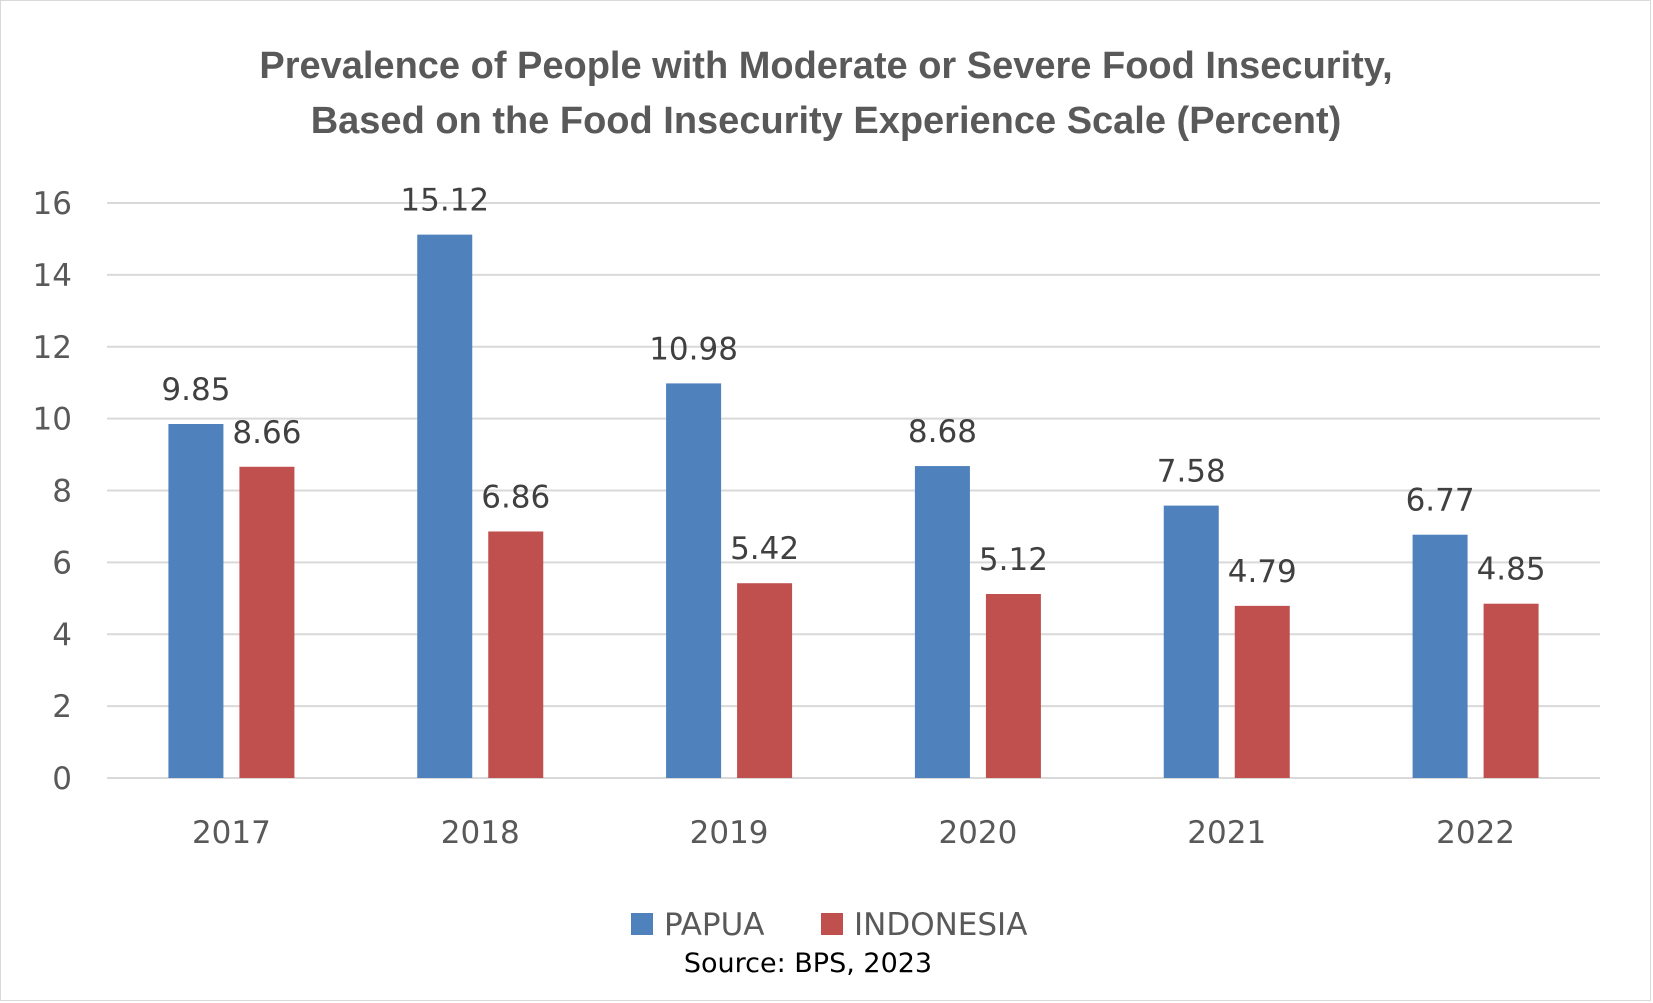 Image resolution: width=1653 pixels, height=1003 pixels. I want to click on bar-indonesia-2020, so click(1013, 686).